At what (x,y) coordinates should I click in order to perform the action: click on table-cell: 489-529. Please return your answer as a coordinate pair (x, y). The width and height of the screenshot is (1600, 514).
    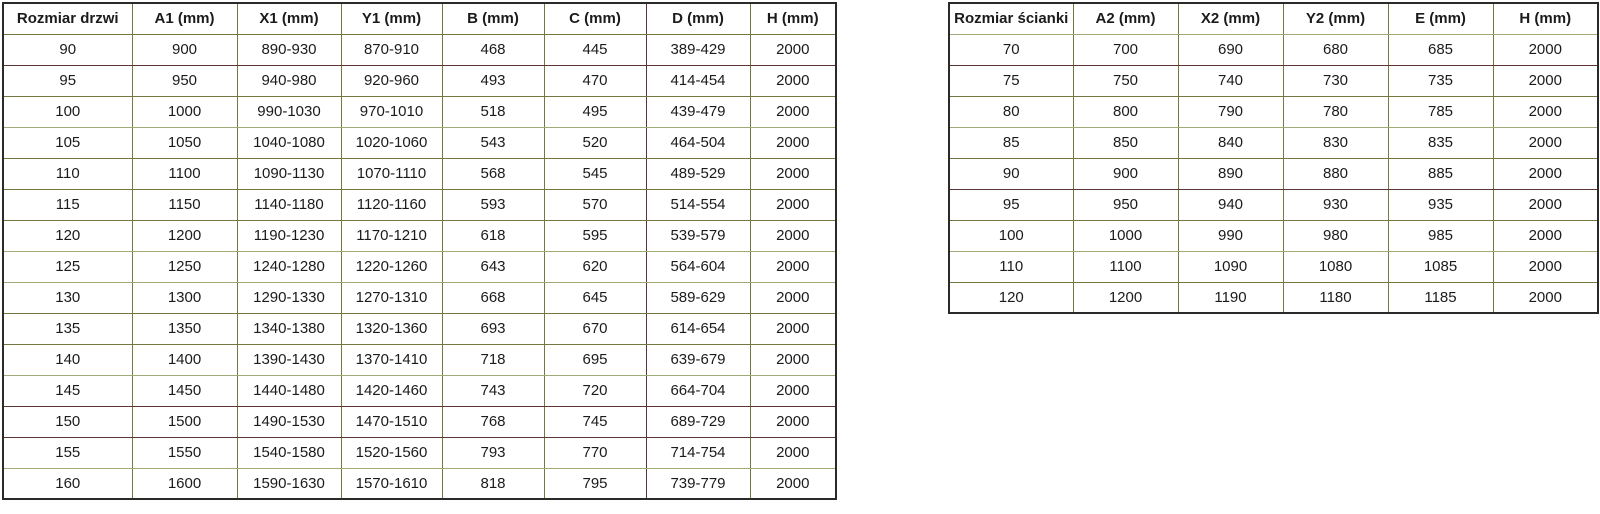
    Looking at the image, I should click on (698, 174).